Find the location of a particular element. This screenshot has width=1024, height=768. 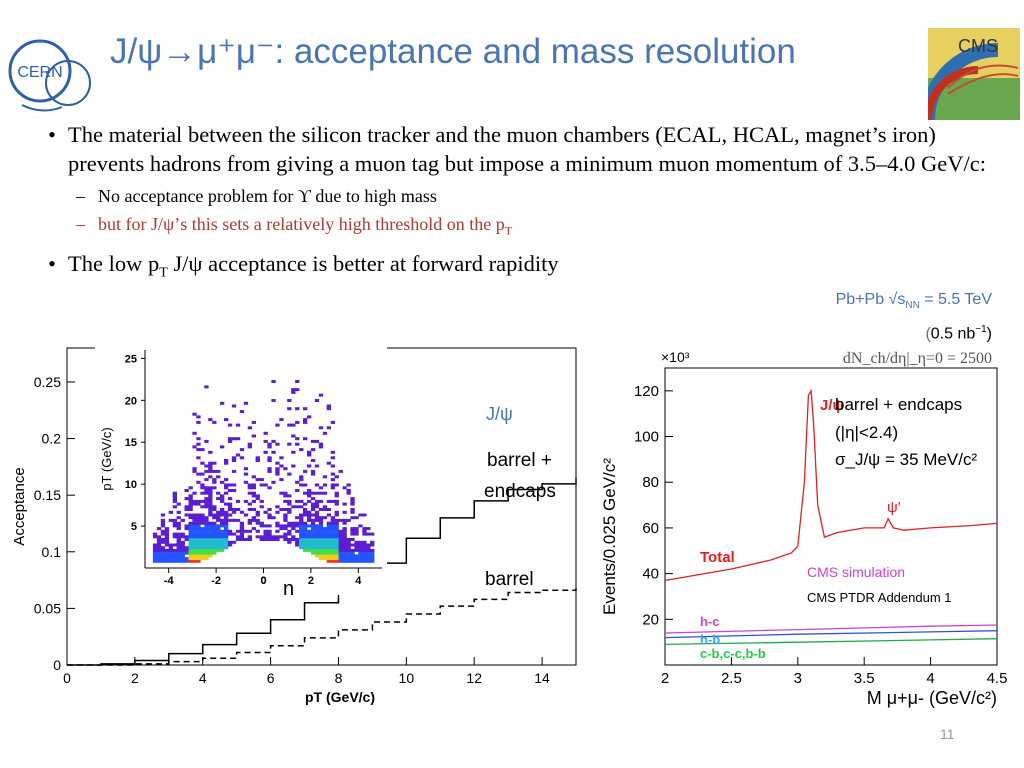

x-tick-label: 14 is located at coordinates (542, 678).